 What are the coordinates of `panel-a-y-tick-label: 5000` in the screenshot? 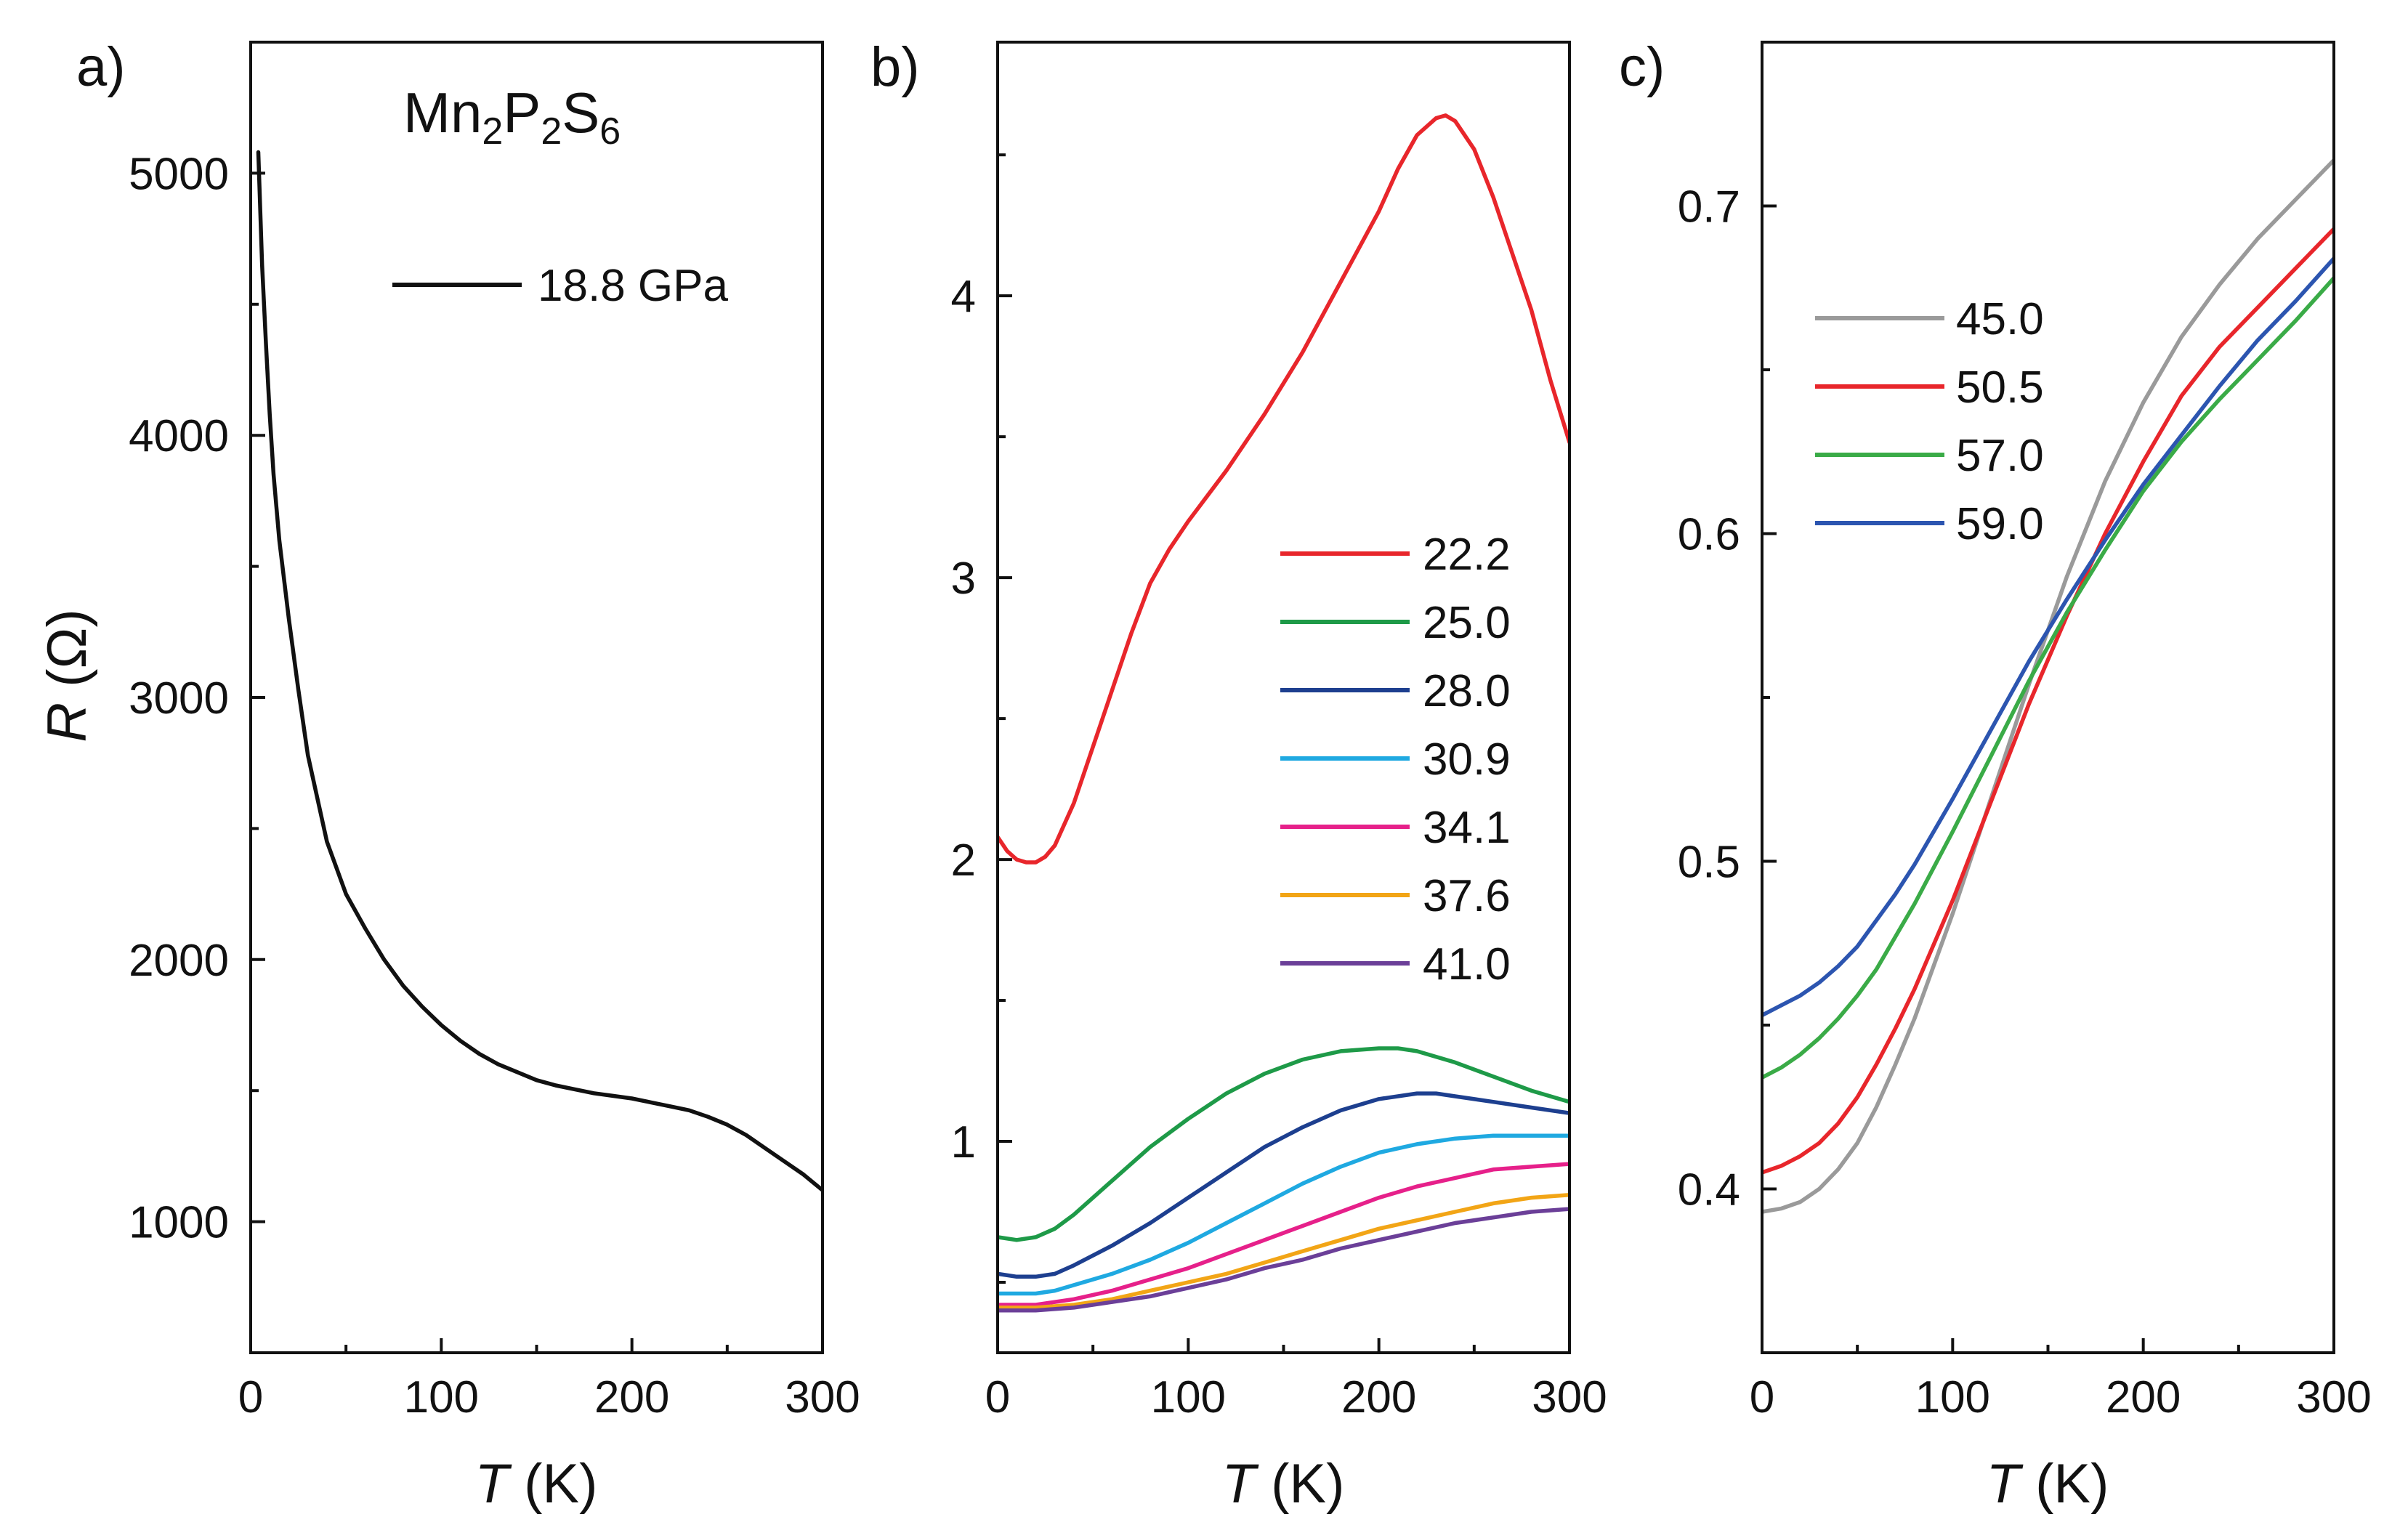 It's located at (179, 174).